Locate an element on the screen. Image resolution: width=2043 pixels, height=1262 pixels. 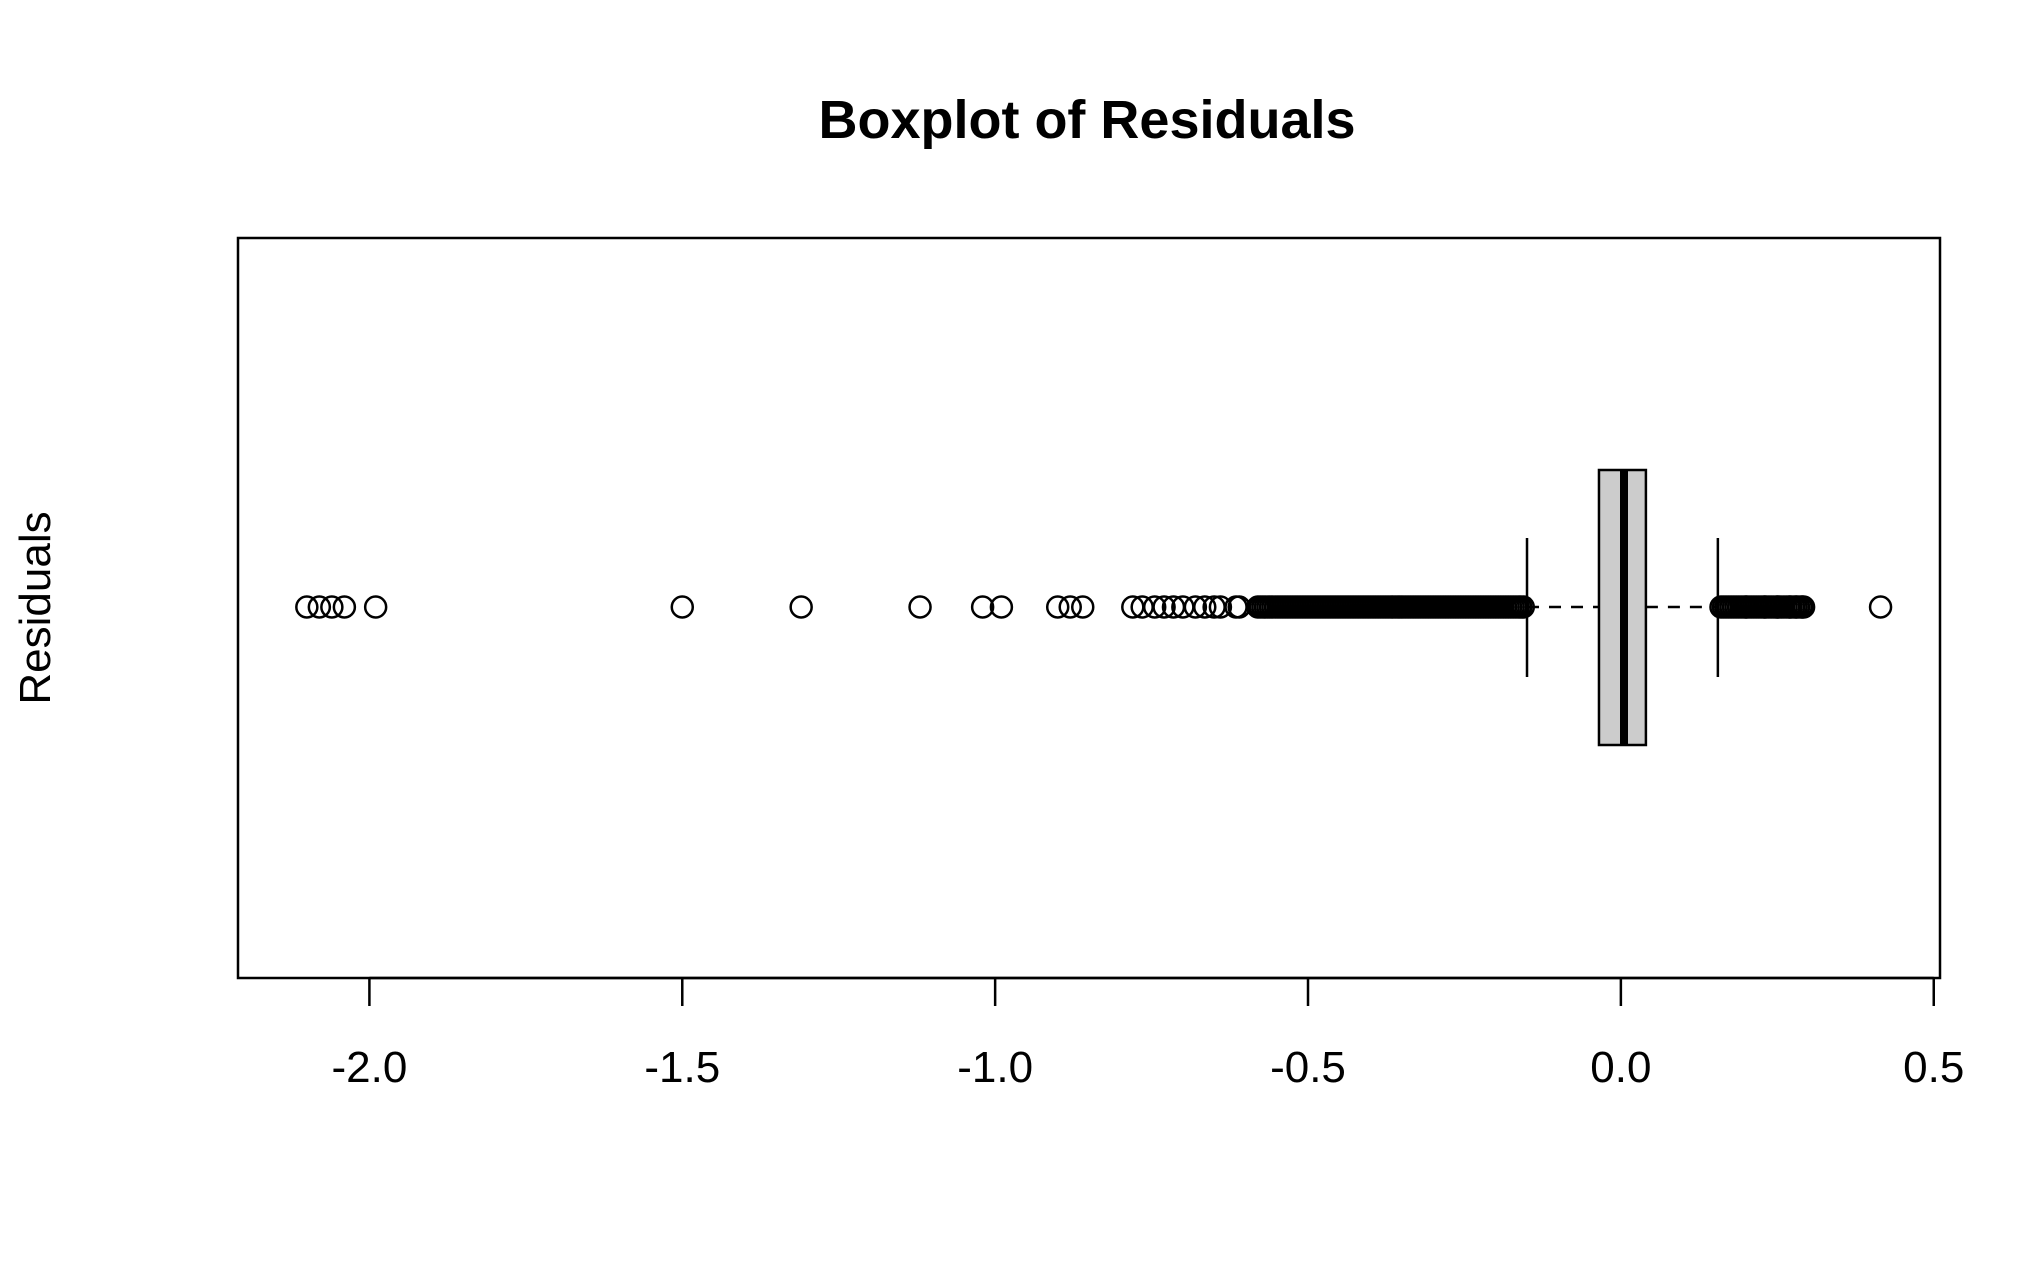
box is located at coordinates (1622, 607).